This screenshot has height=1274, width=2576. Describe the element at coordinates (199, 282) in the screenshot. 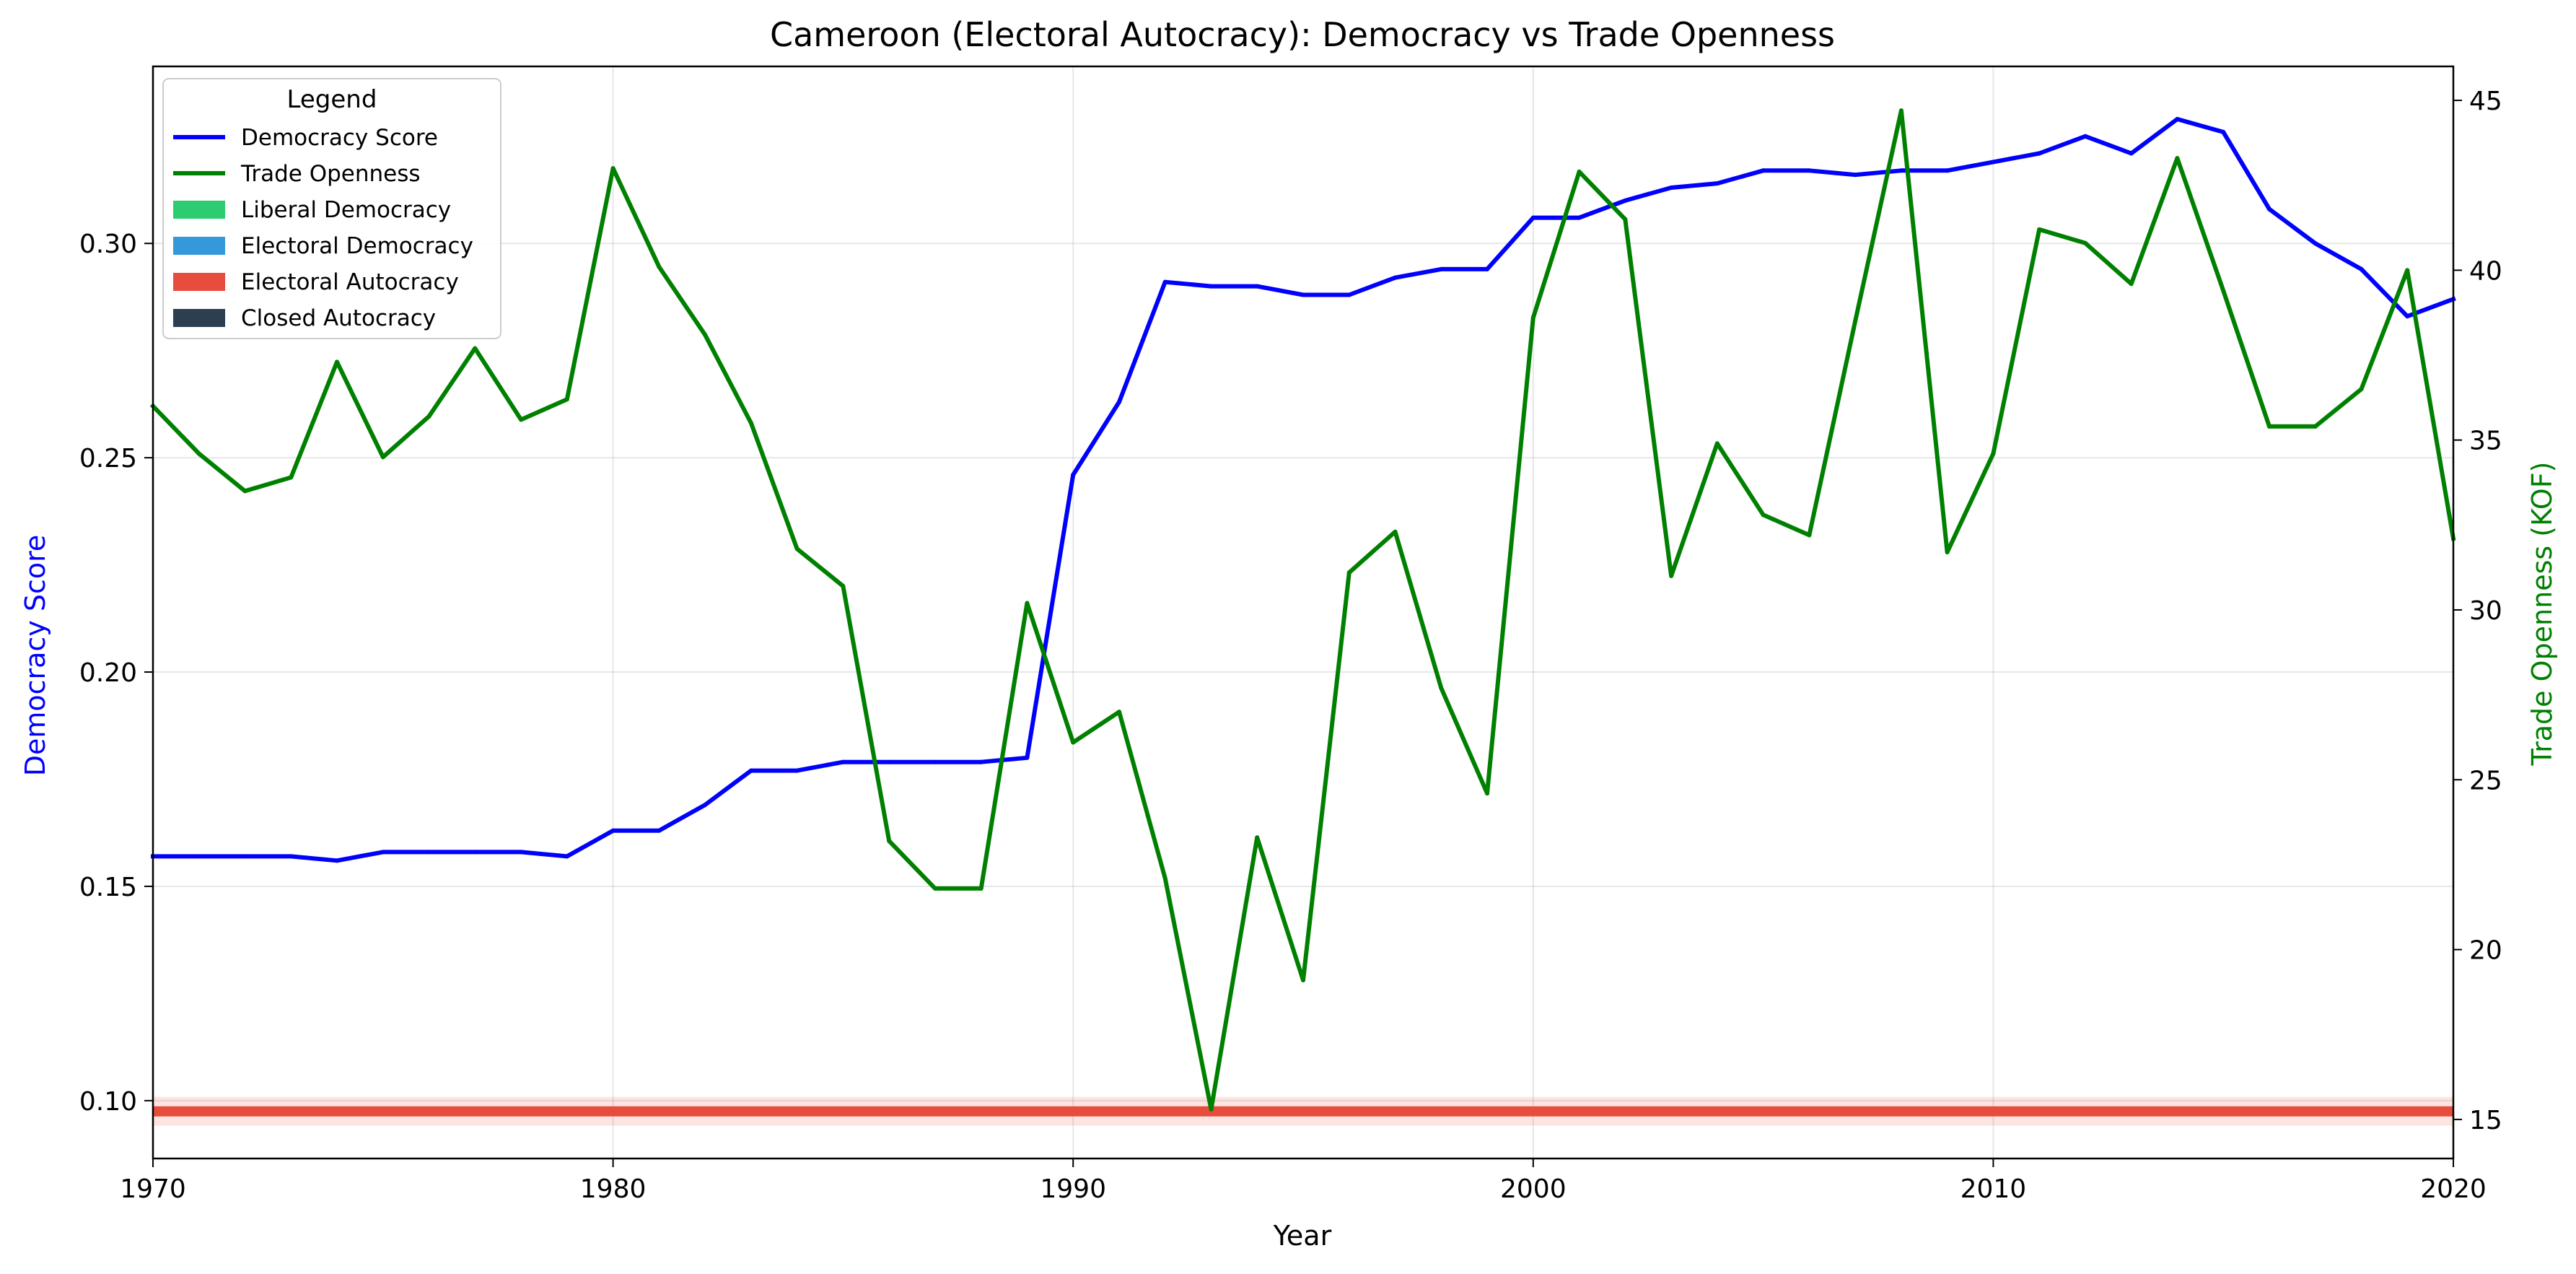

I see `legend-swatch-electoral-autocracy` at that location.